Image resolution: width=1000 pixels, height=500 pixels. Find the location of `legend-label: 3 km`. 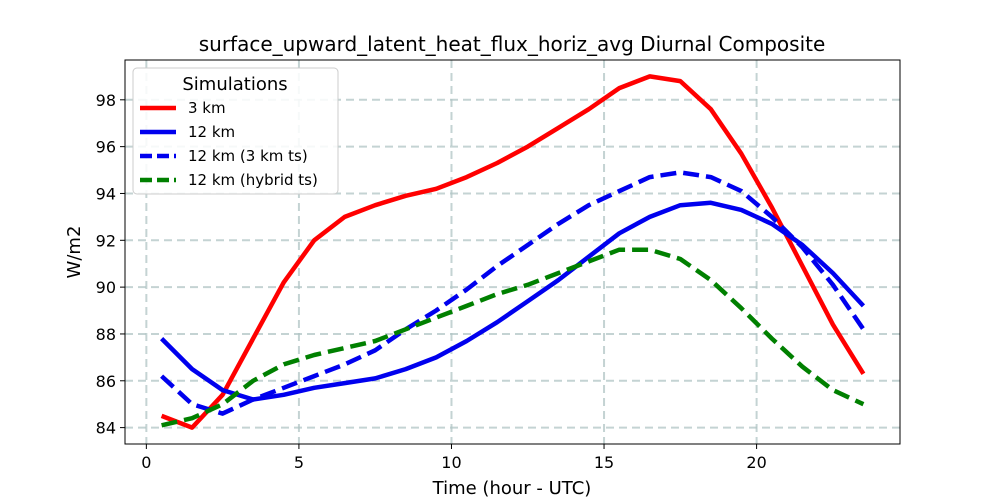

legend-label: 3 km is located at coordinates (207, 108).